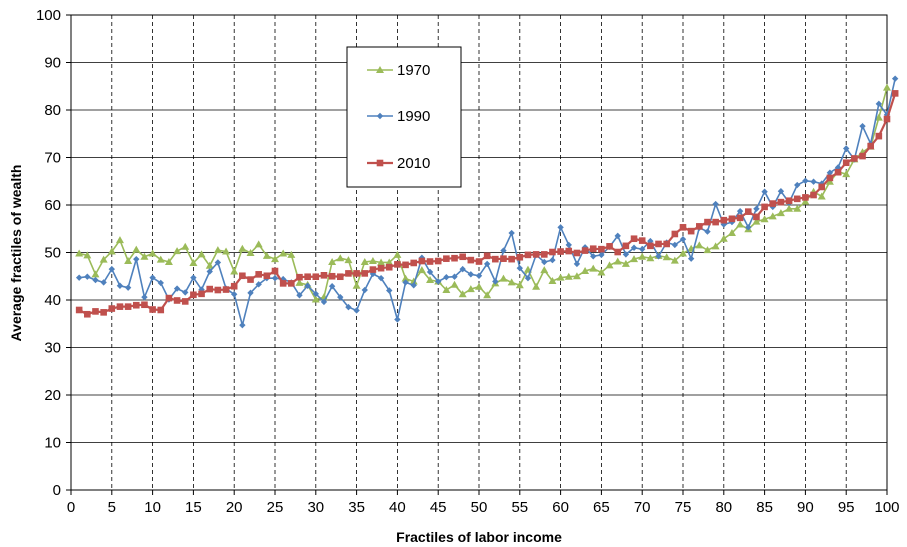 The image size is (907, 547). What do you see at coordinates (356, 507) in the screenshot?
I see `x-tick-label: 35` at bounding box center [356, 507].